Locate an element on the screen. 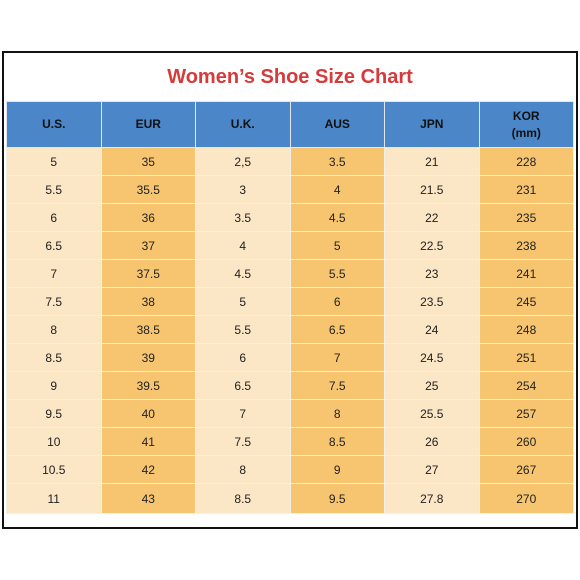 The width and height of the screenshot is (580, 580). cell-kor: 251 is located at coordinates (526, 357).